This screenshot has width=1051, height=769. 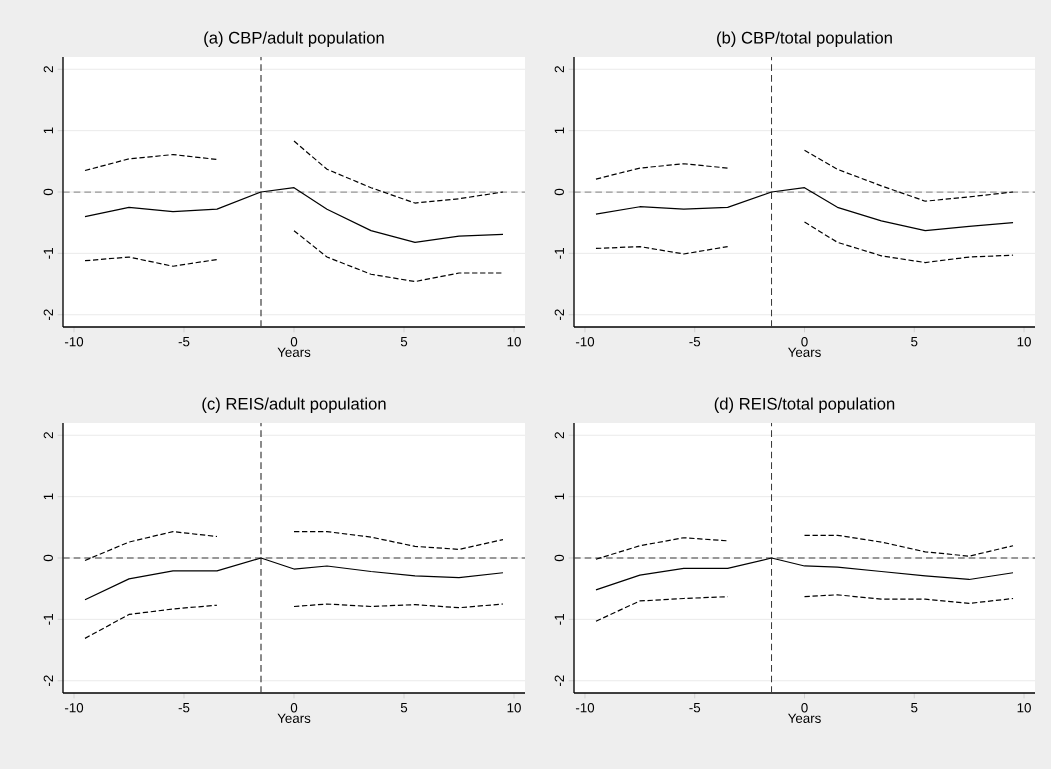 What do you see at coordinates (294, 39) in the screenshot?
I see `chart-title: (a) CBP/adult population` at bounding box center [294, 39].